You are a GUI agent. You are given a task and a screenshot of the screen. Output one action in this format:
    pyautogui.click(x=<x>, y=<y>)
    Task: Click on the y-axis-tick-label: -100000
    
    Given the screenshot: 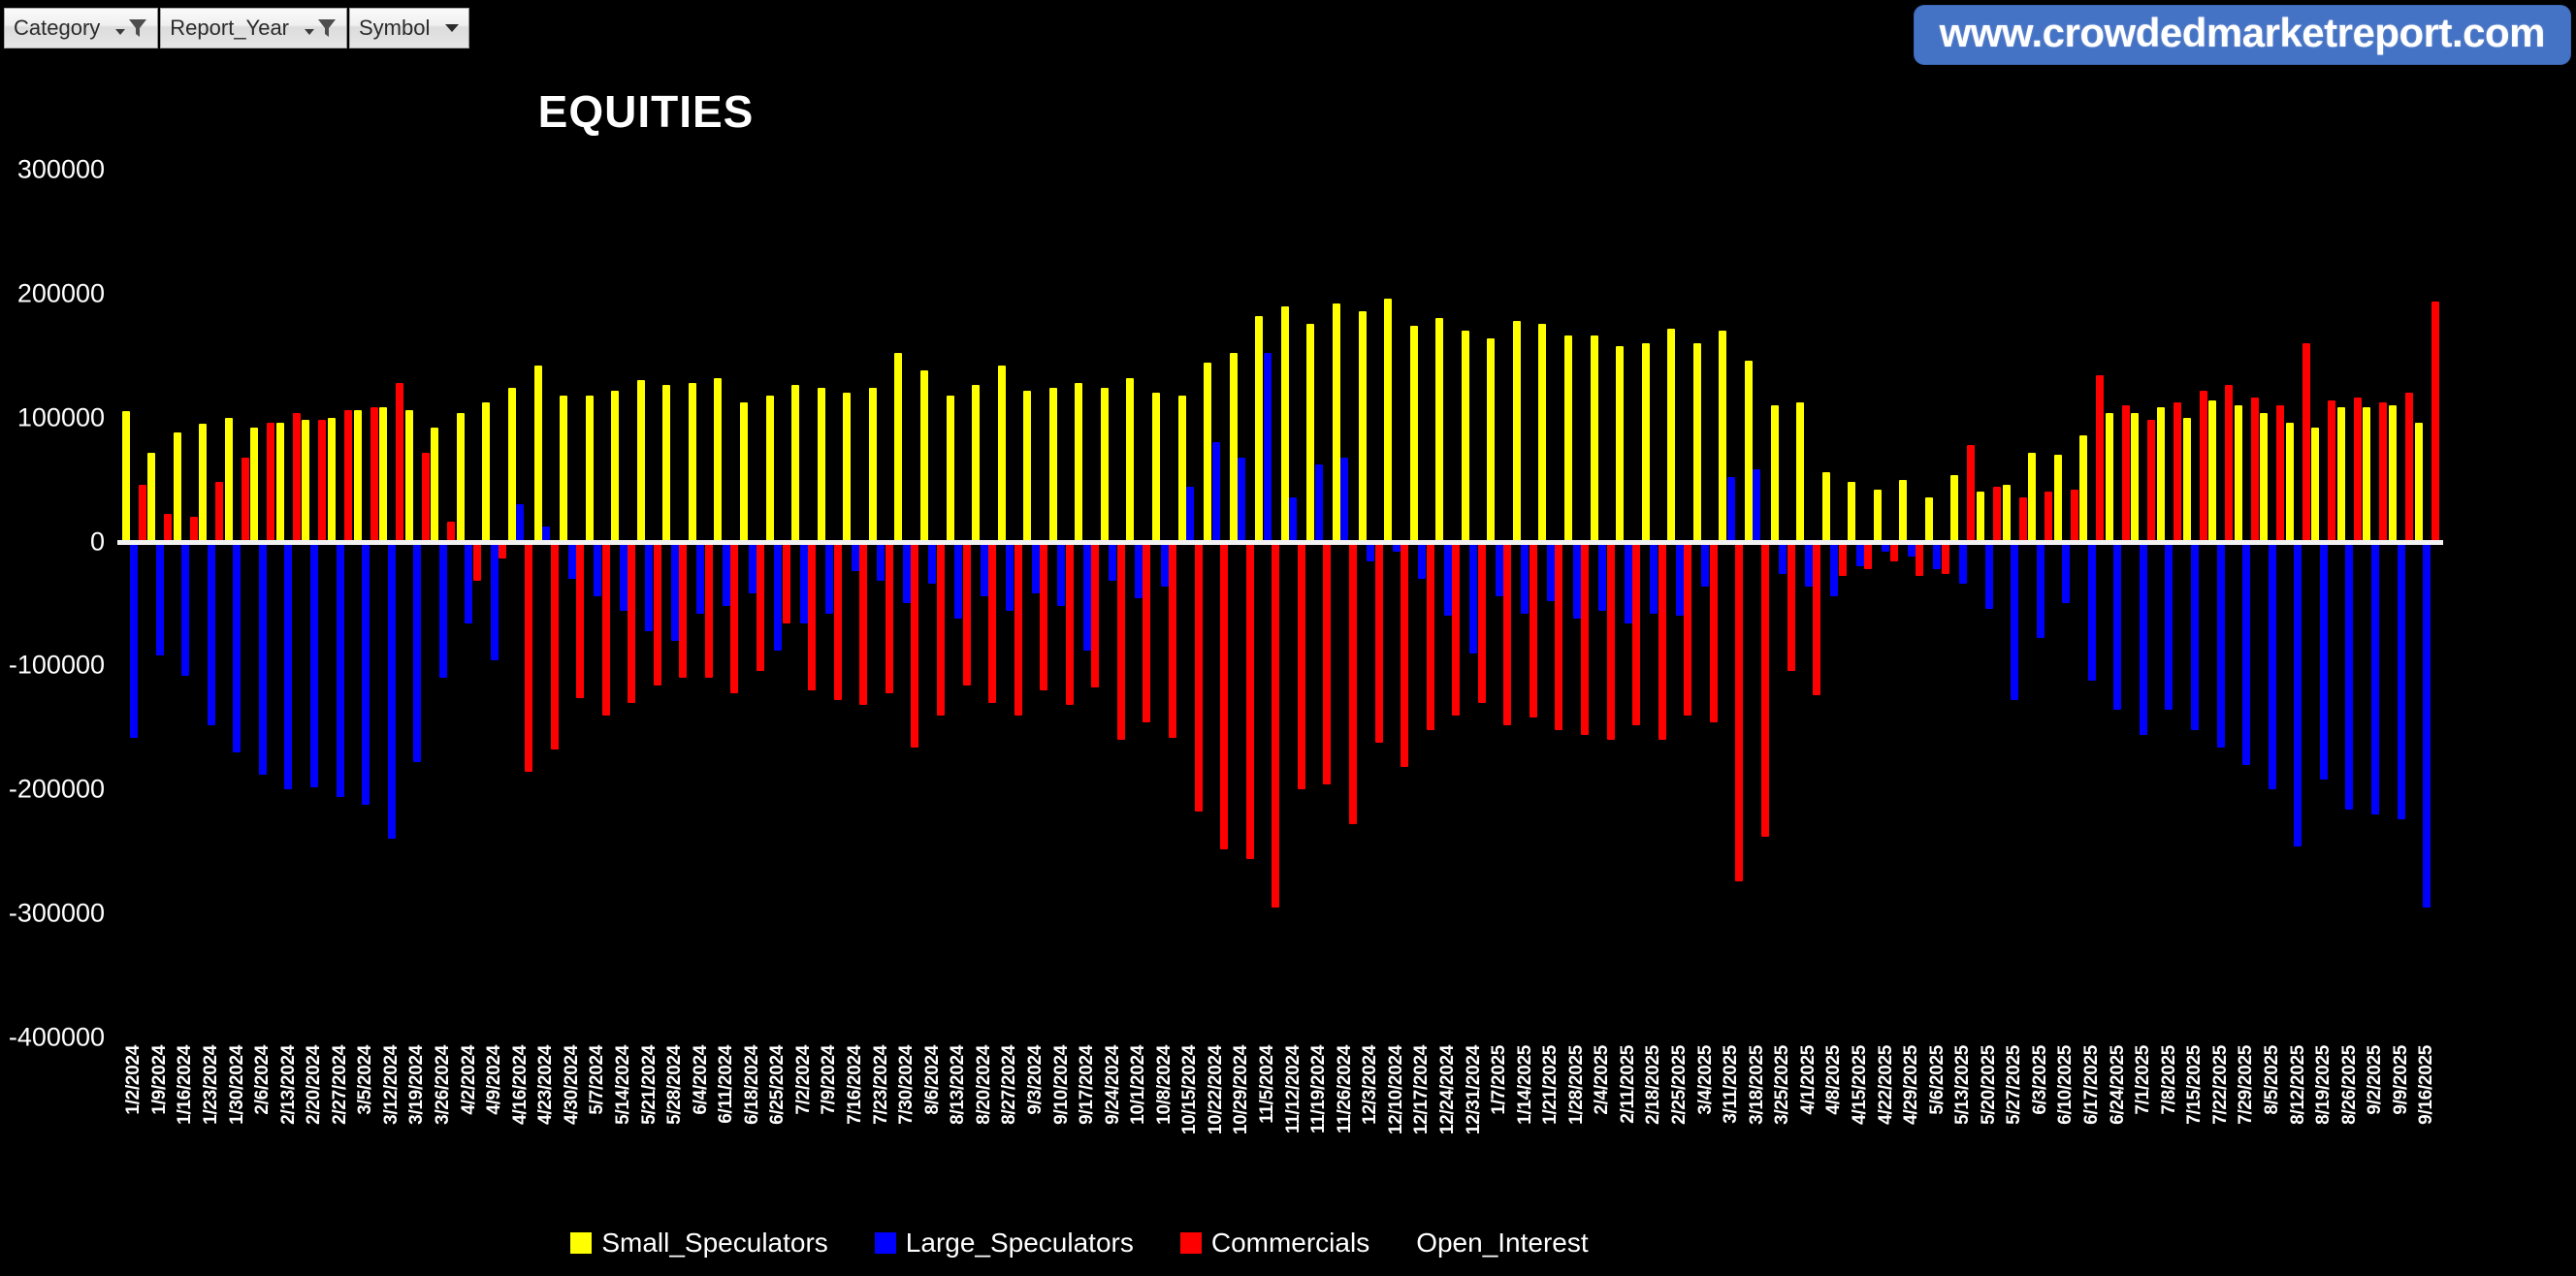 What is the action you would take?
    pyautogui.click(x=56, y=665)
    